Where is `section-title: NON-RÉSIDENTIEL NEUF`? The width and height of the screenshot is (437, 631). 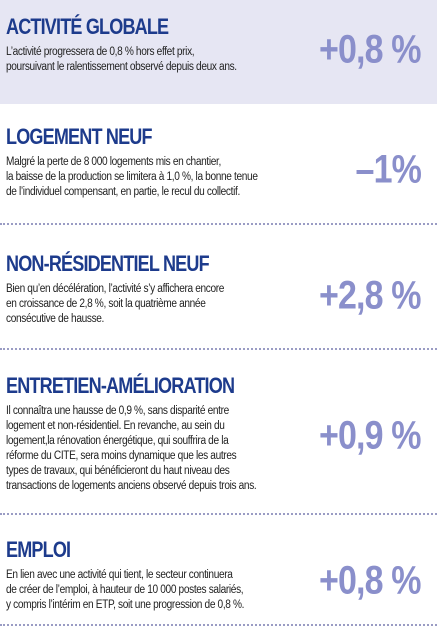
section-title: NON-RÉSIDENTIEL NEUF is located at coordinates (108, 263).